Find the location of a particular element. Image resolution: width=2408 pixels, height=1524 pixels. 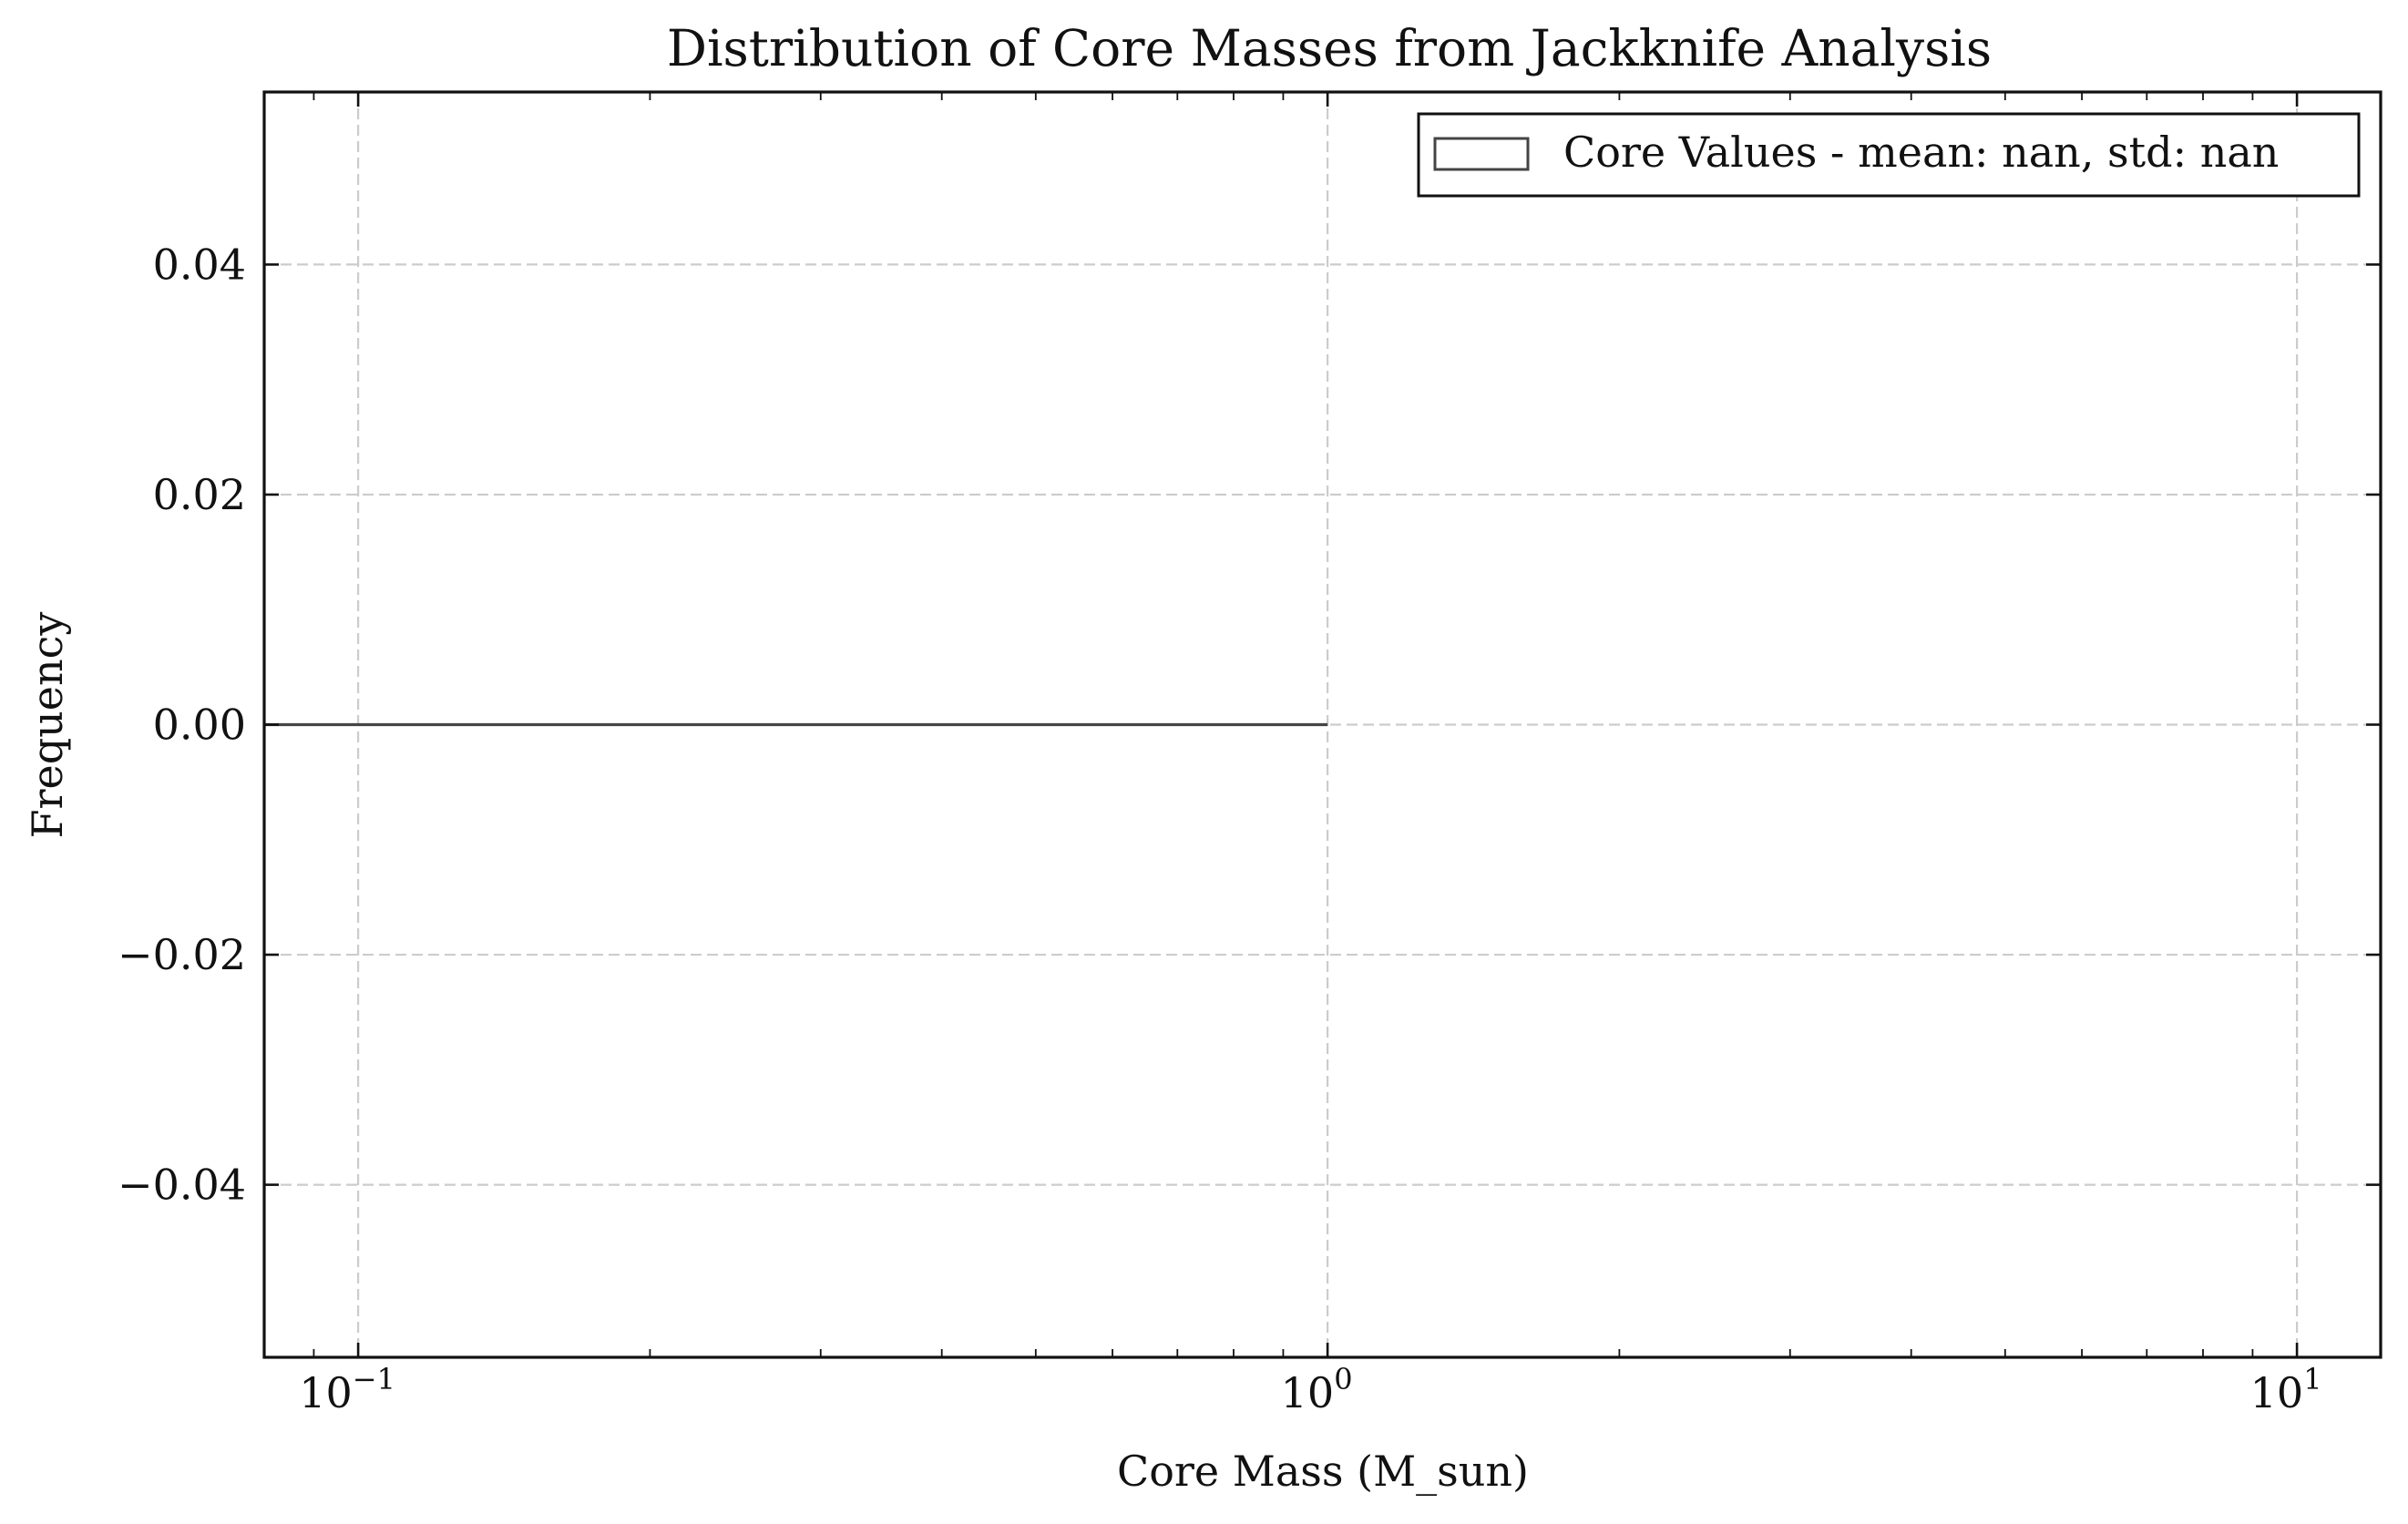

x-axis-label: Core Mass (M_sun) is located at coordinates (1323, 1471).